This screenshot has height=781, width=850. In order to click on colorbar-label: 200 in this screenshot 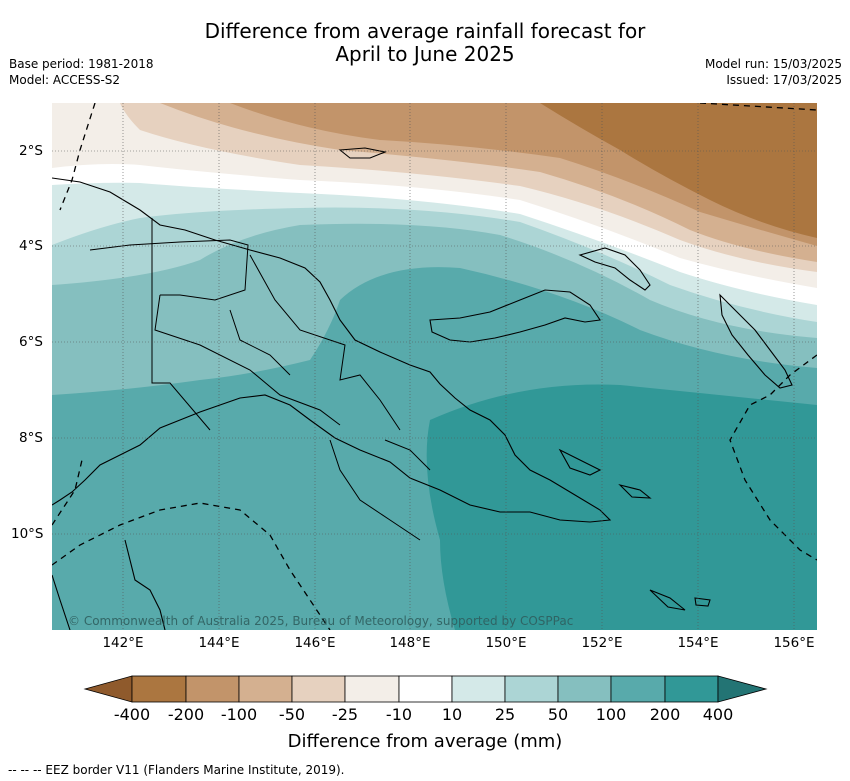, I will do `click(665, 714)`.